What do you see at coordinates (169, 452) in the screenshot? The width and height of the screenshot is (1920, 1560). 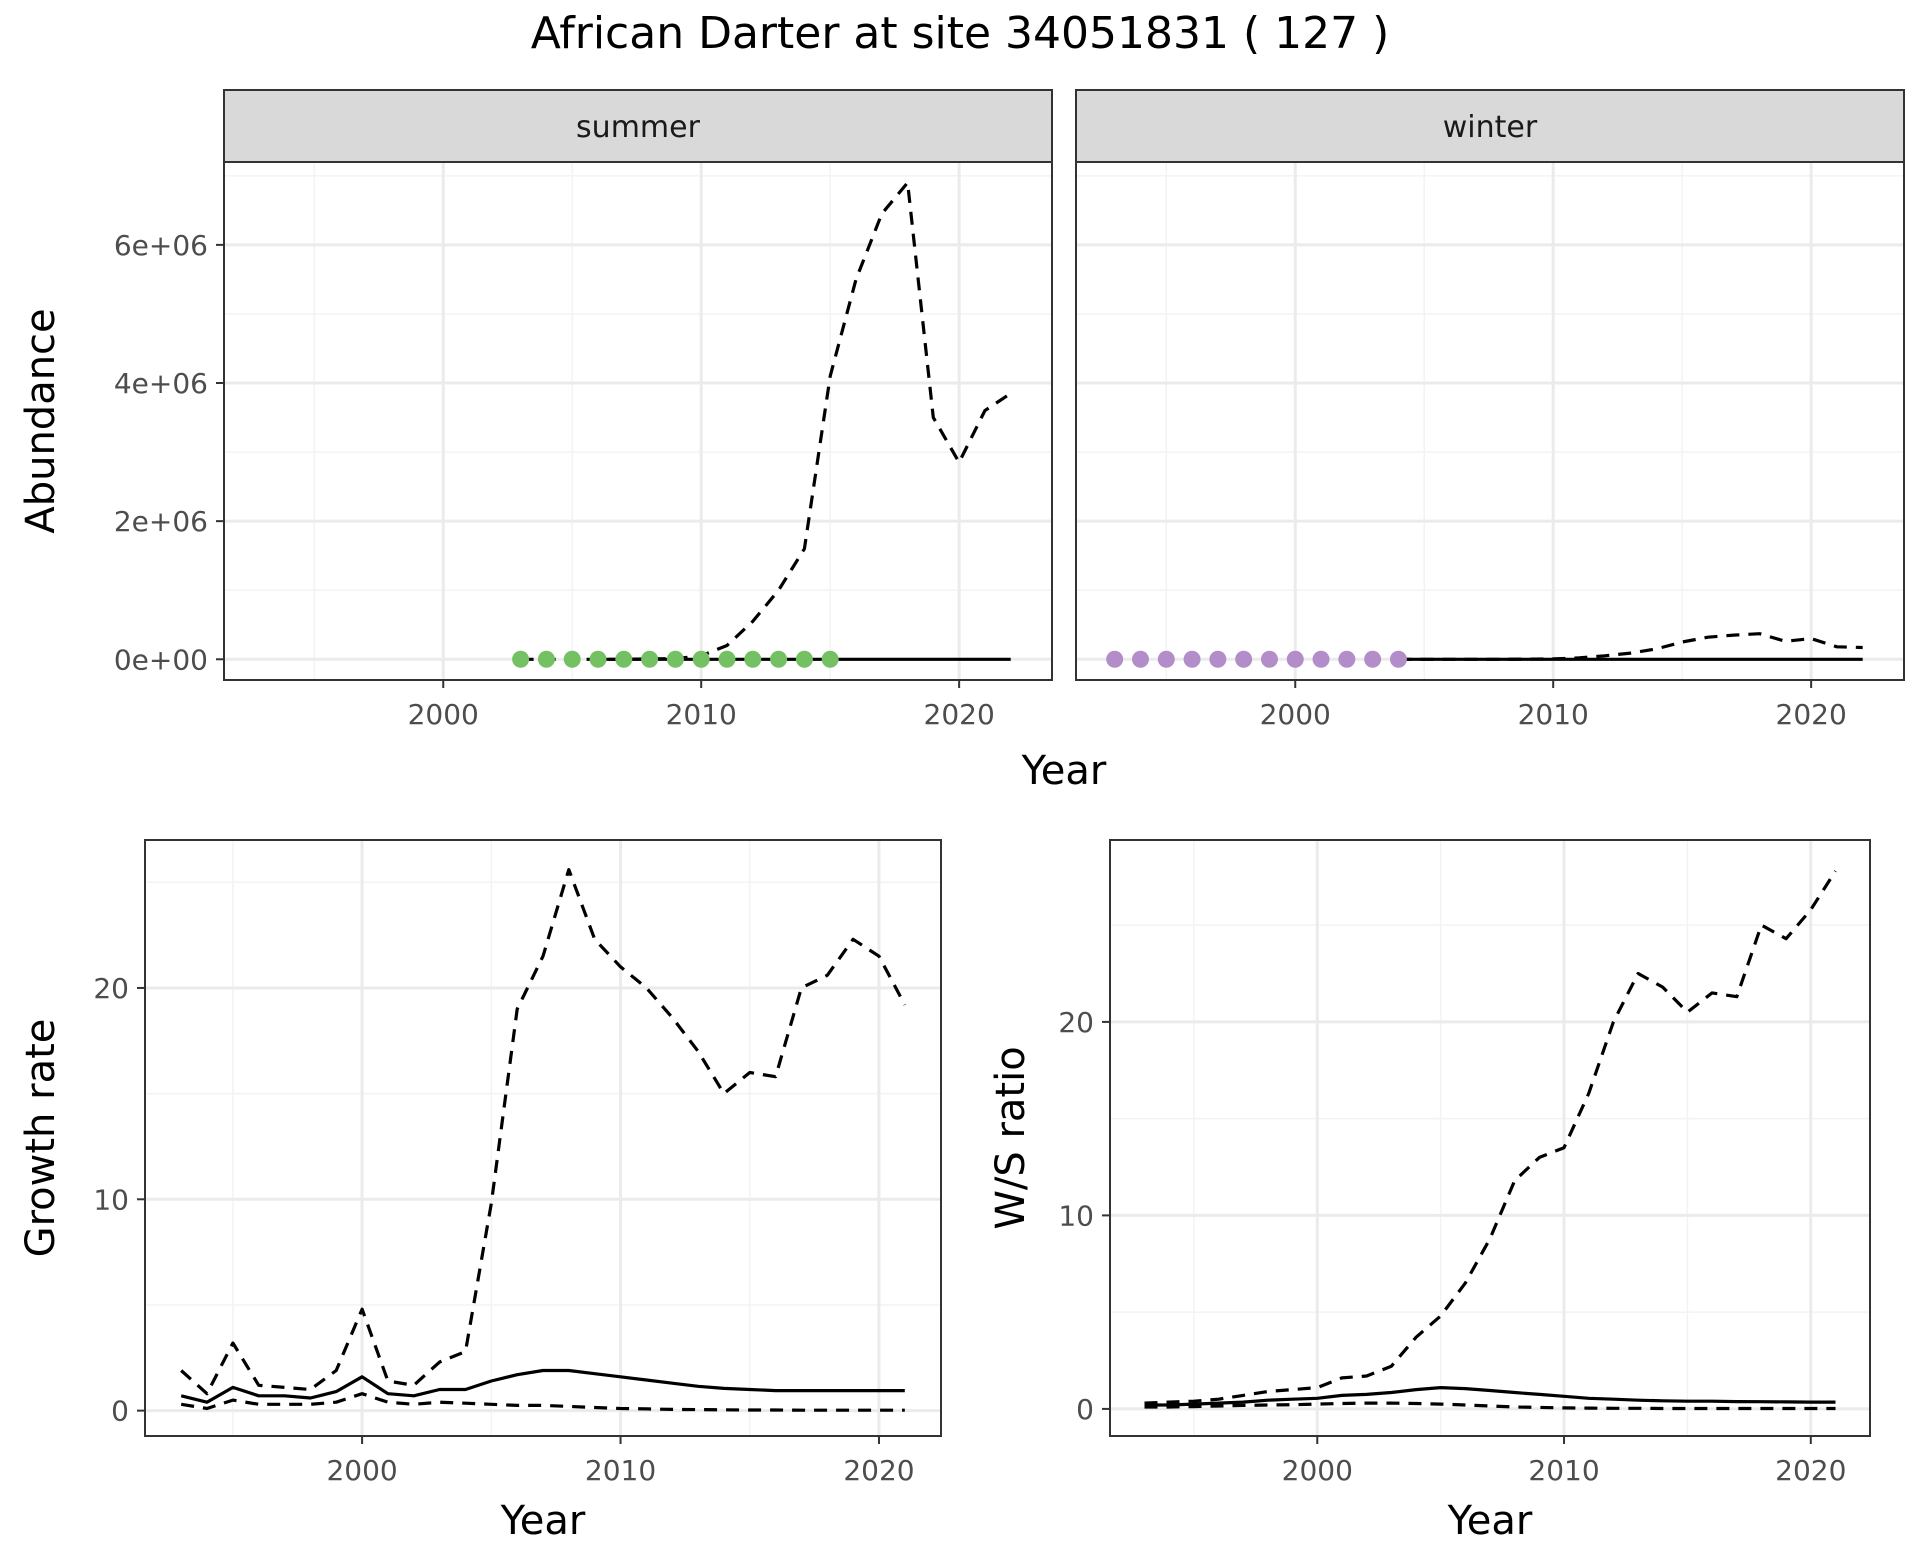 I see `abundance-y-axis: 0e+00 2e+06 4e+06 6e+06` at bounding box center [169, 452].